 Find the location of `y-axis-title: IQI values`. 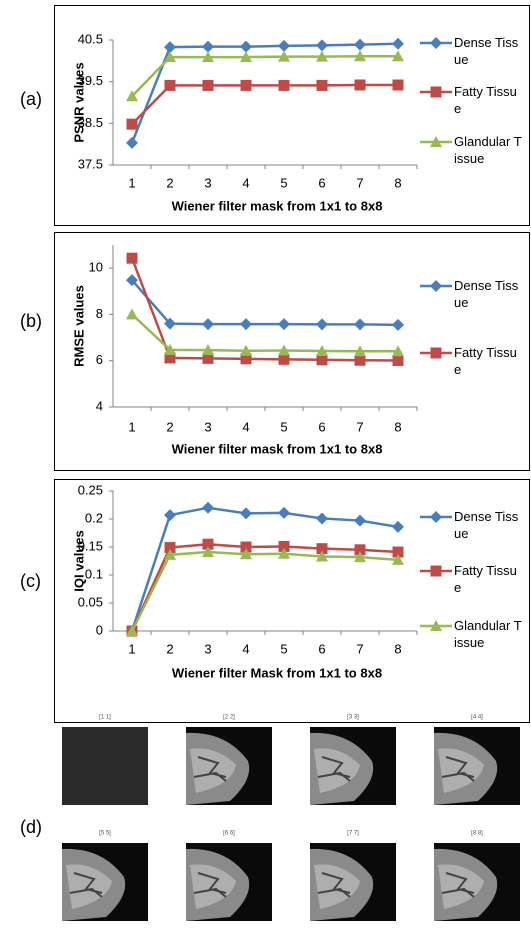

y-axis-title: IQI values is located at coordinates (78, 560).